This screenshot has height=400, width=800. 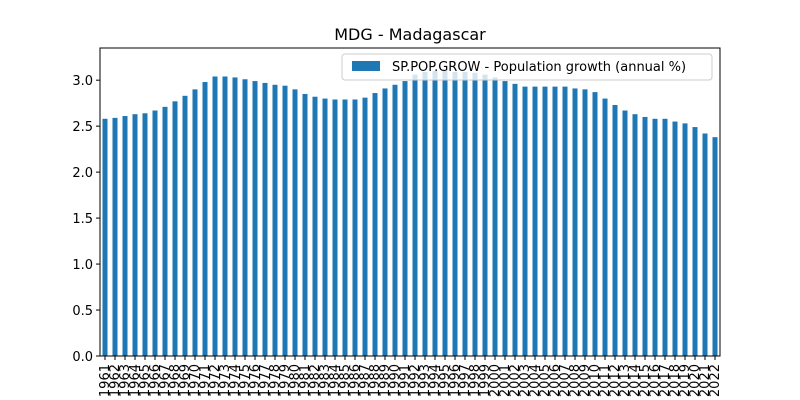 What do you see at coordinates (575, 222) in the screenshot?
I see `bar-2008` at bounding box center [575, 222].